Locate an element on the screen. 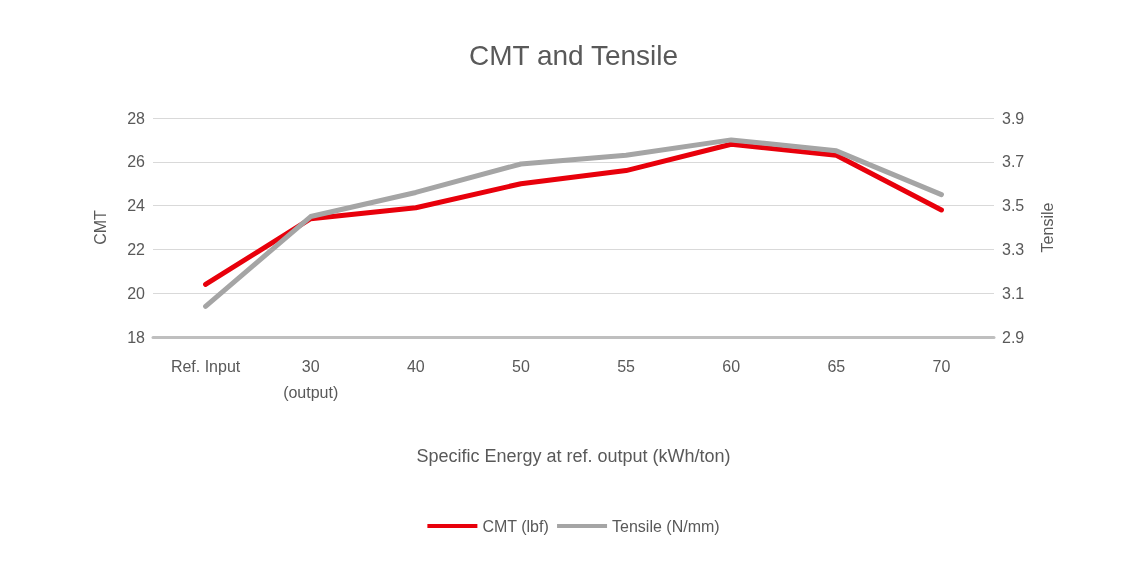 The height and width of the screenshot is (562, 1147). legend-label: CMT (lbf) is located at coordinates (515, 526).